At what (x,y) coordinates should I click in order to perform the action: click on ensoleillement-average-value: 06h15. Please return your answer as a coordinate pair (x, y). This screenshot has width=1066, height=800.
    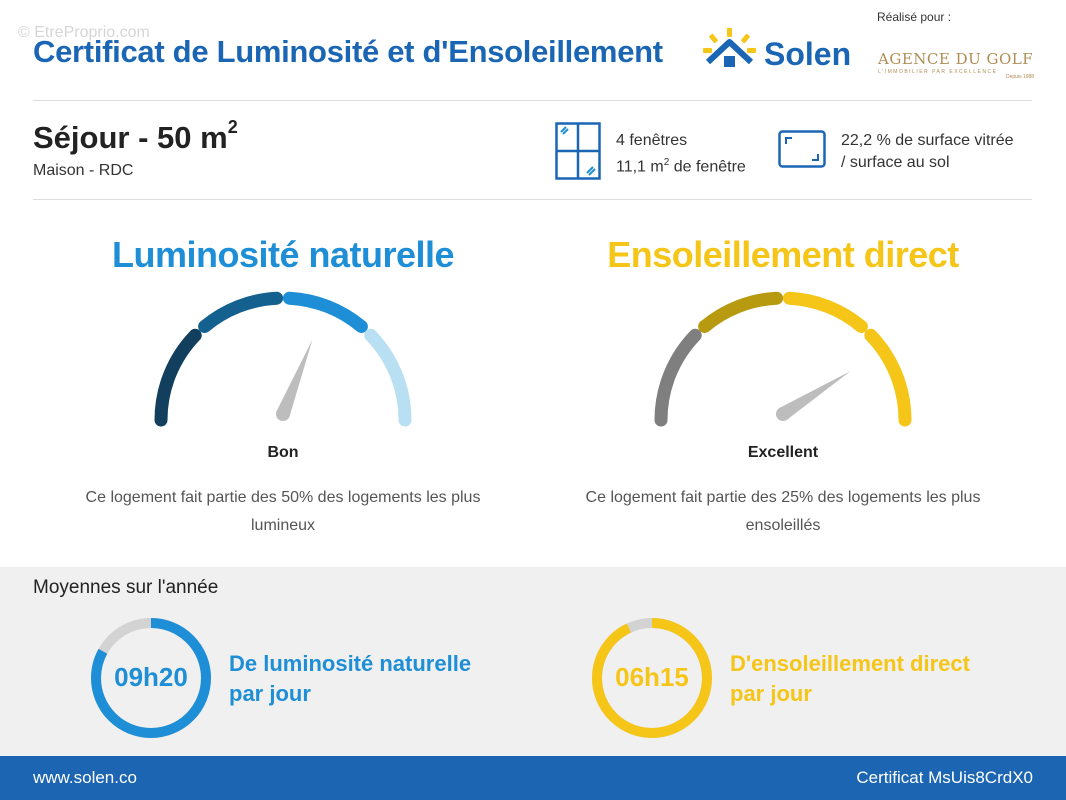
    Looking at the image, I should click on (652, 677).